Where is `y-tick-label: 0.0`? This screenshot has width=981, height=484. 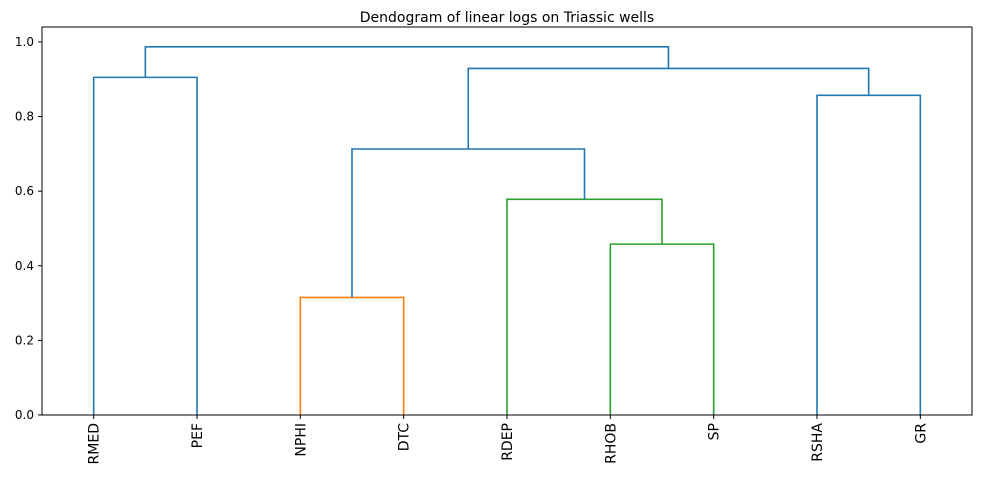 y-tick-label: 0.0 is located at coordinates (24, 415).